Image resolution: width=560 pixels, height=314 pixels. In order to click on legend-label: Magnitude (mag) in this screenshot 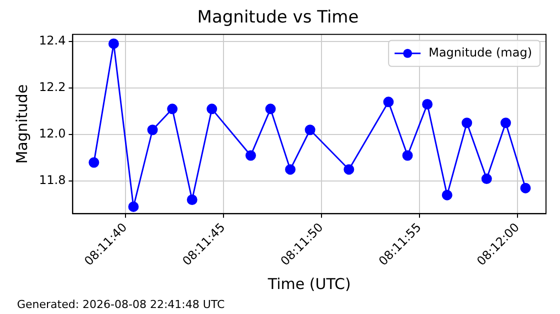, I will do `click(480, 53)`.